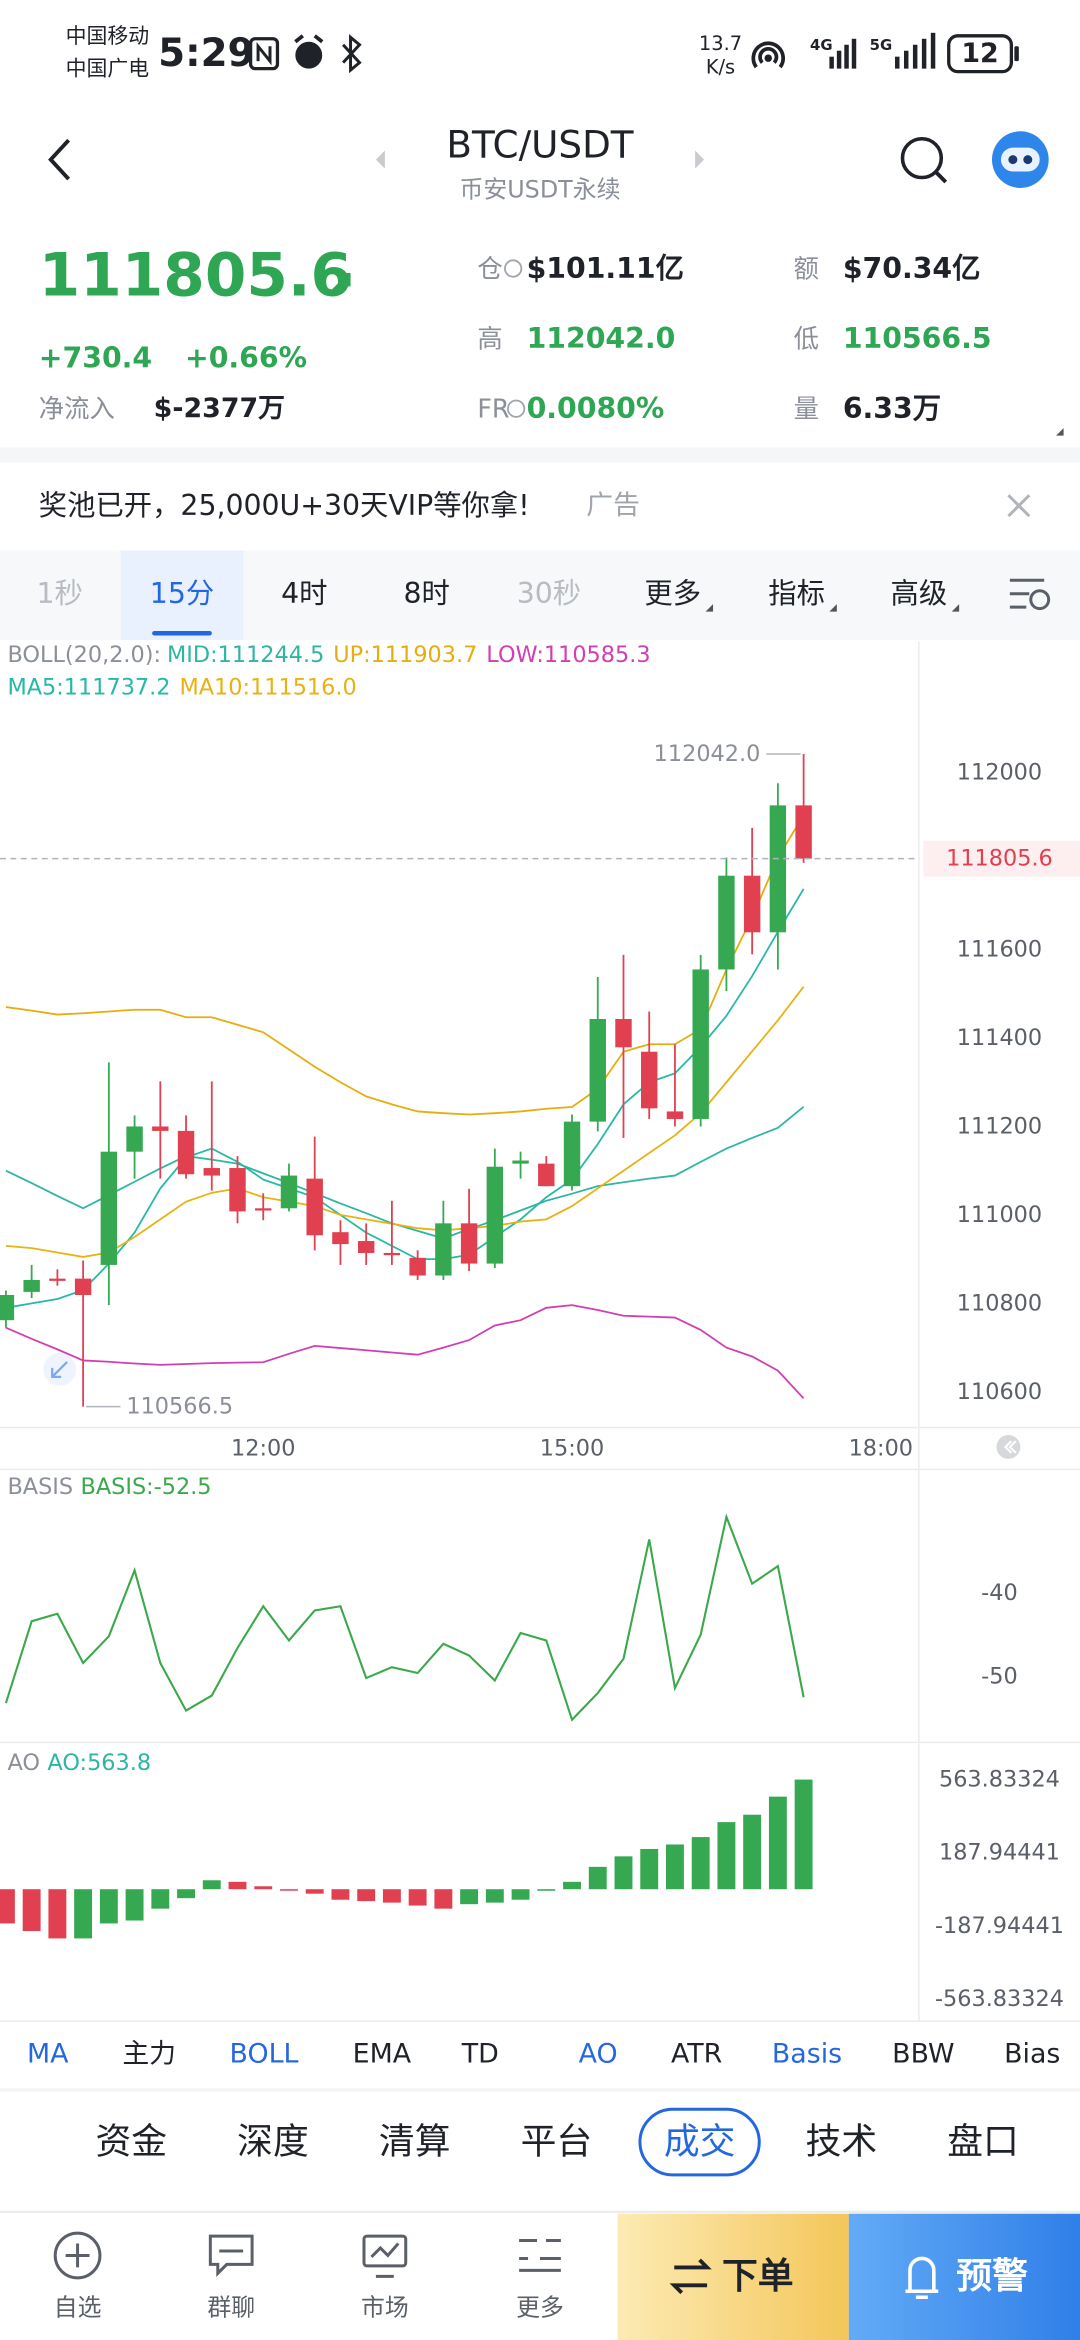 This screenshot has height=2340, width=1080. What do you see at coordinates (919, 593) in the screenshot?
I see `timeframe: 高级` at bounding box center [919, 593].